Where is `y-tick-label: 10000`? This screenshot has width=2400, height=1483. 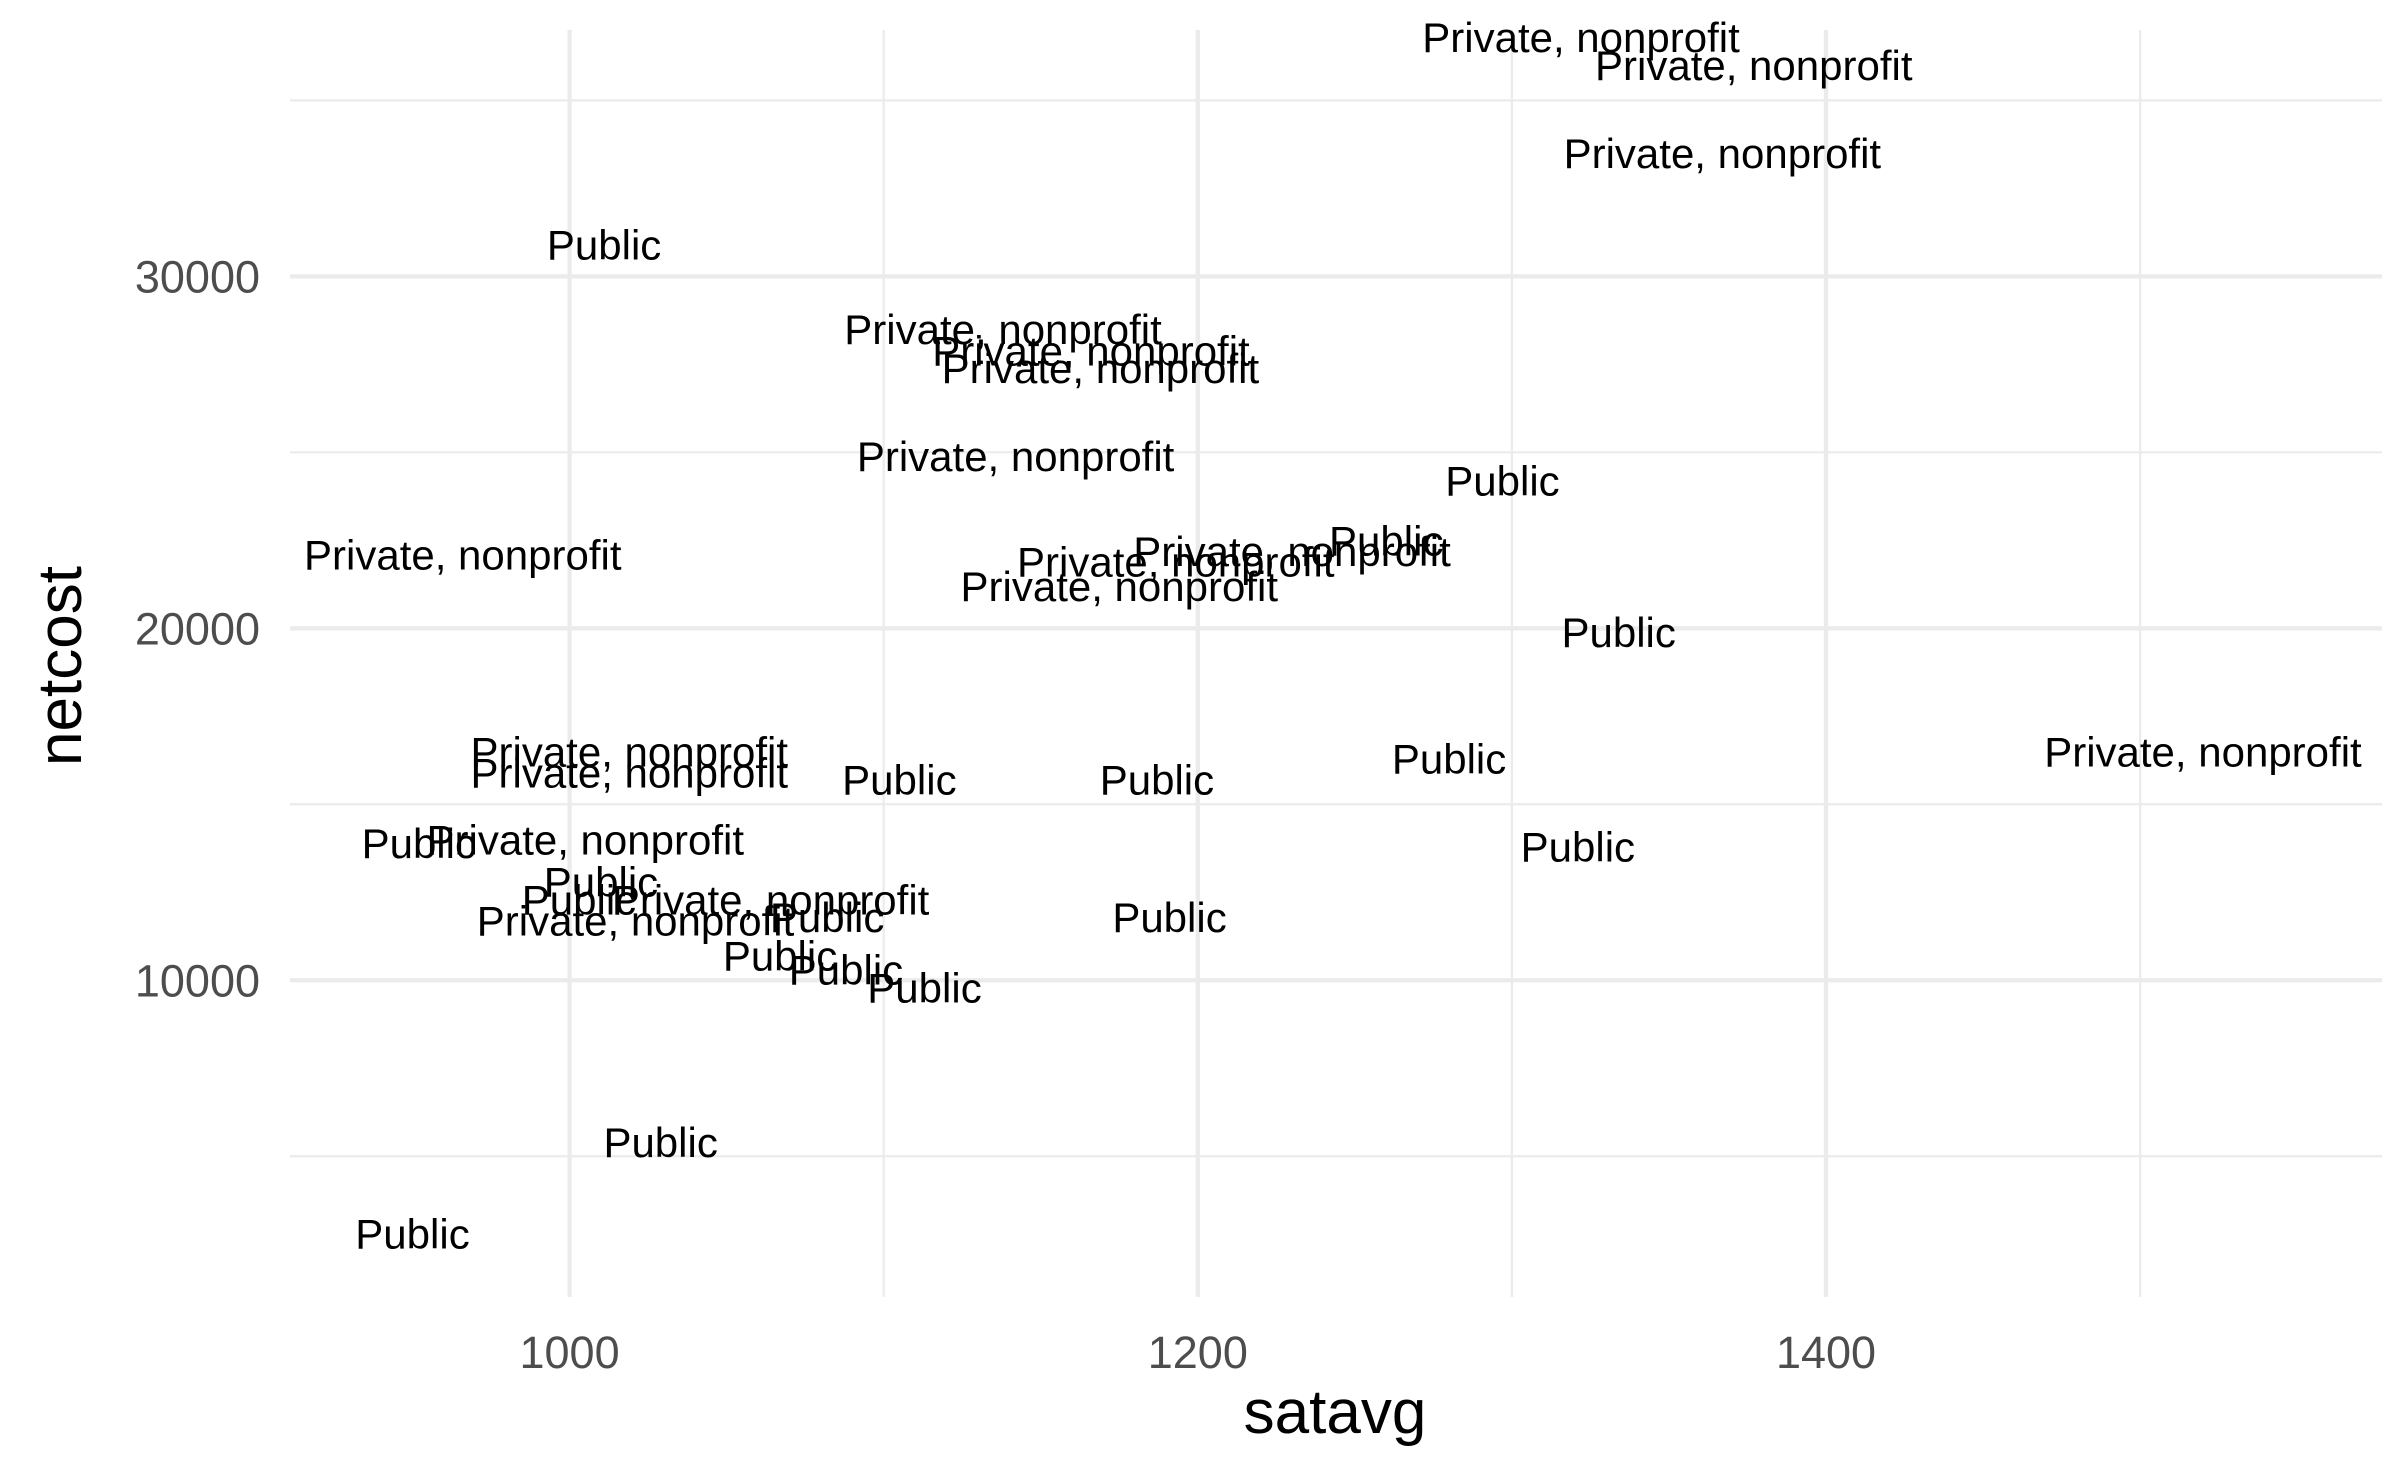
y-tick-label: 10000 is located at coordinates (197, 980).